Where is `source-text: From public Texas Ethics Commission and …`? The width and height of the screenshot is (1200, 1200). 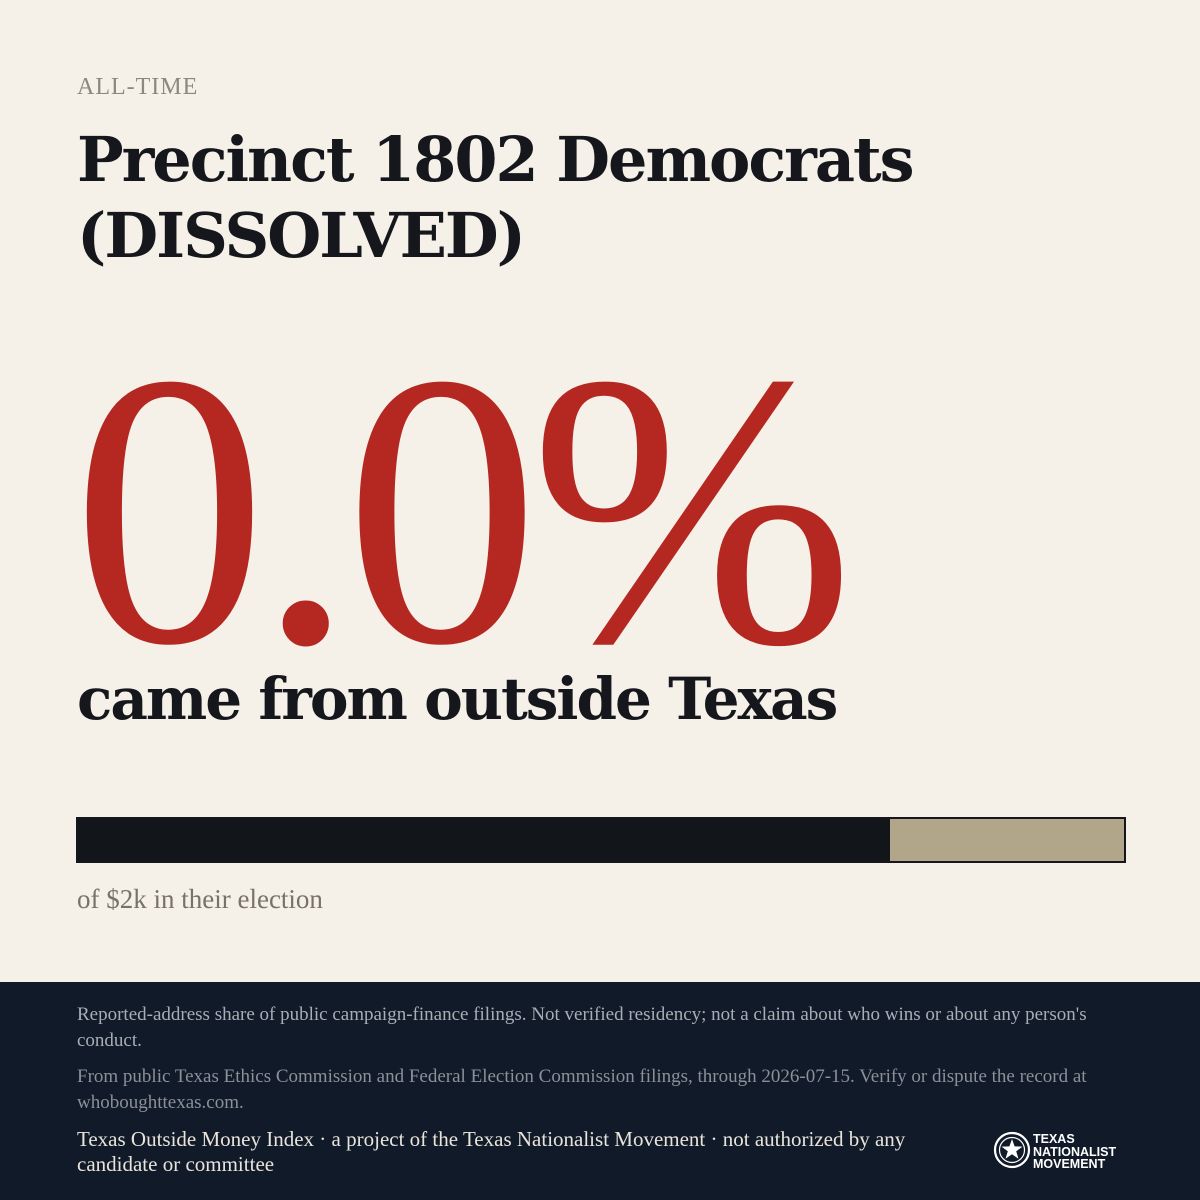
source-text: From public Texas Ethics Commission and … is located at coordinates (582, 1089).